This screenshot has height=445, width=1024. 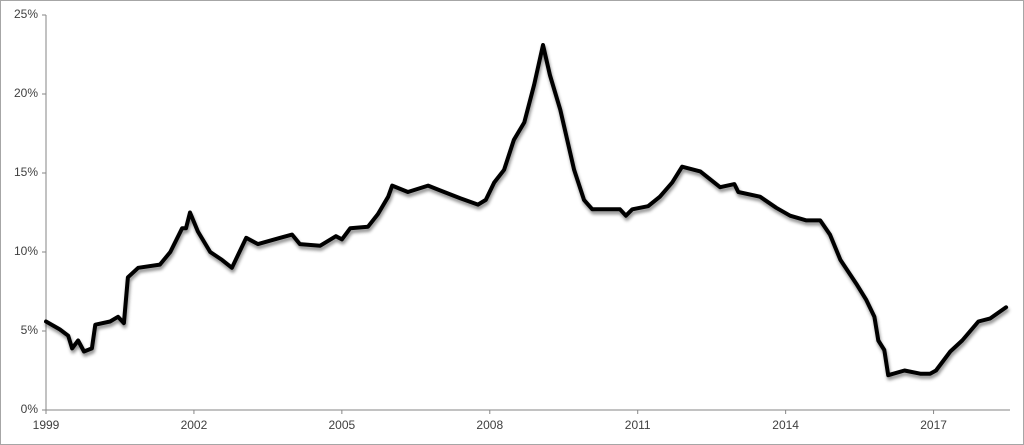 I want to click on y-tick-label: 20%, so click(x=26, y=93).